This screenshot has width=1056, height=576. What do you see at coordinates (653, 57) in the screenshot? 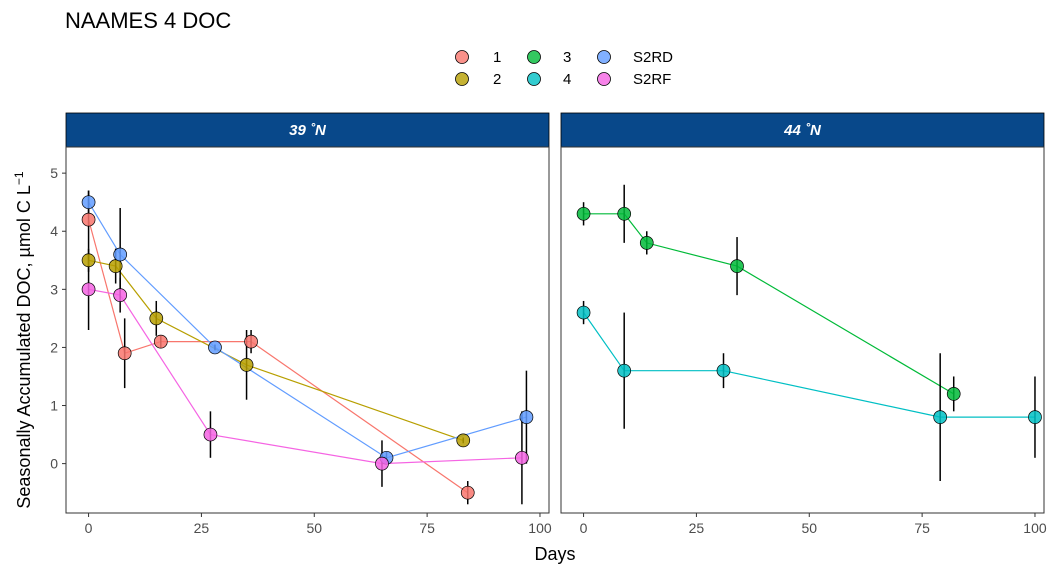
I see `legend-label-s2rd: S2RD` at bounding box center [653, 57].